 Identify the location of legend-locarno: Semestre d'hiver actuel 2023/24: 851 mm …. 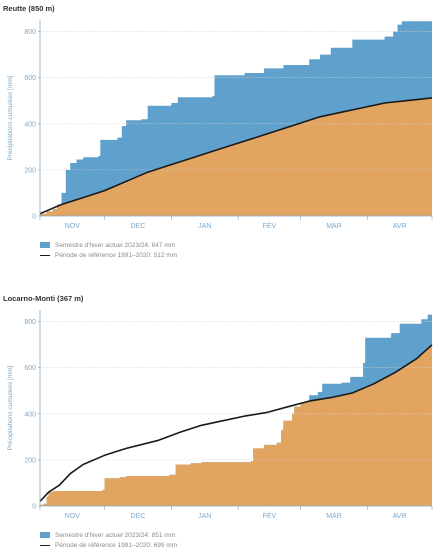
(108, 540).